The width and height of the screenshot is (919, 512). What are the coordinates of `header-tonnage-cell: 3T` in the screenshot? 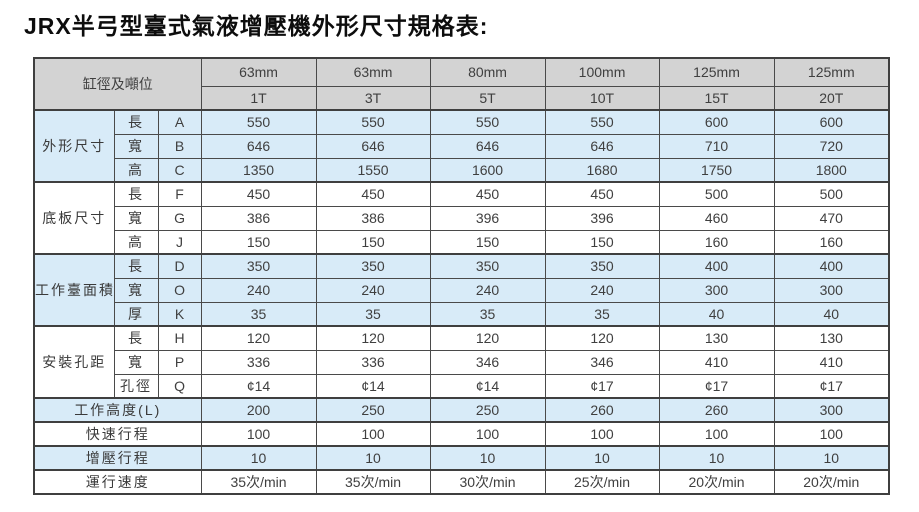 It's located at (373, 98).